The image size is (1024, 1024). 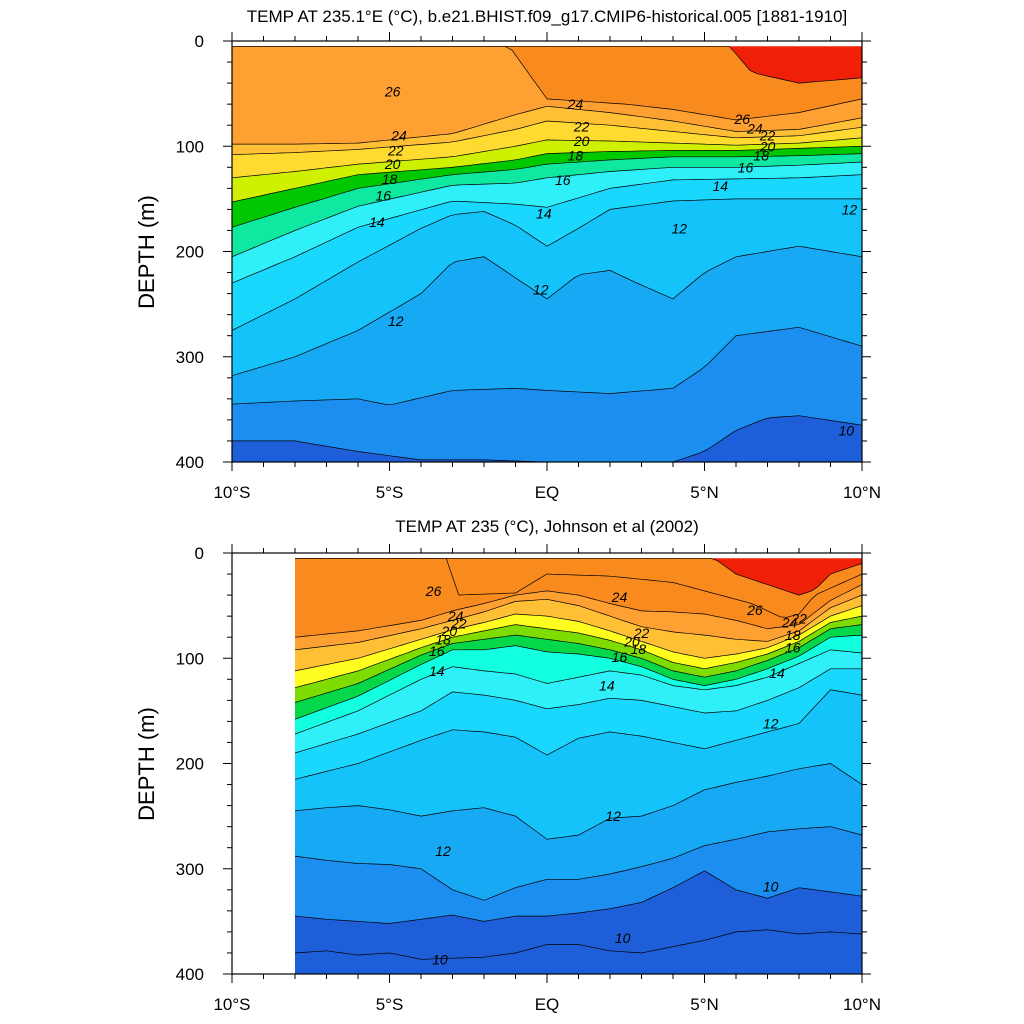 What do you see at coordinates (146, 764) in the screenshot?
I see `y-axis-label: DEPTH (m)` at bounding box center [146, 764].